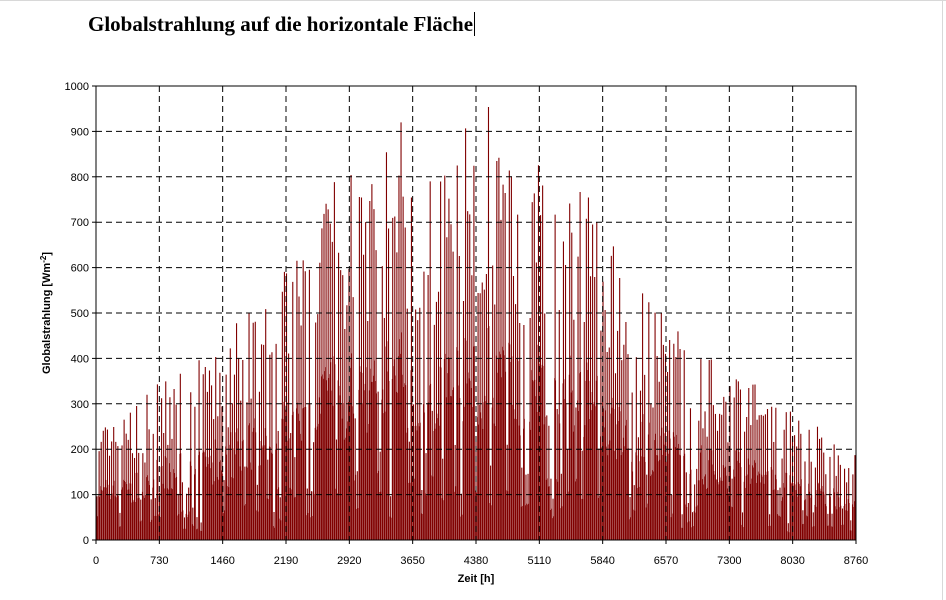 The width and height of the screenshot is (946, 600). Describe the element at coordinates (47, 318) in the screenshot. I see `y-axis-label-main: Globalstrahlung [Wm` at that location.